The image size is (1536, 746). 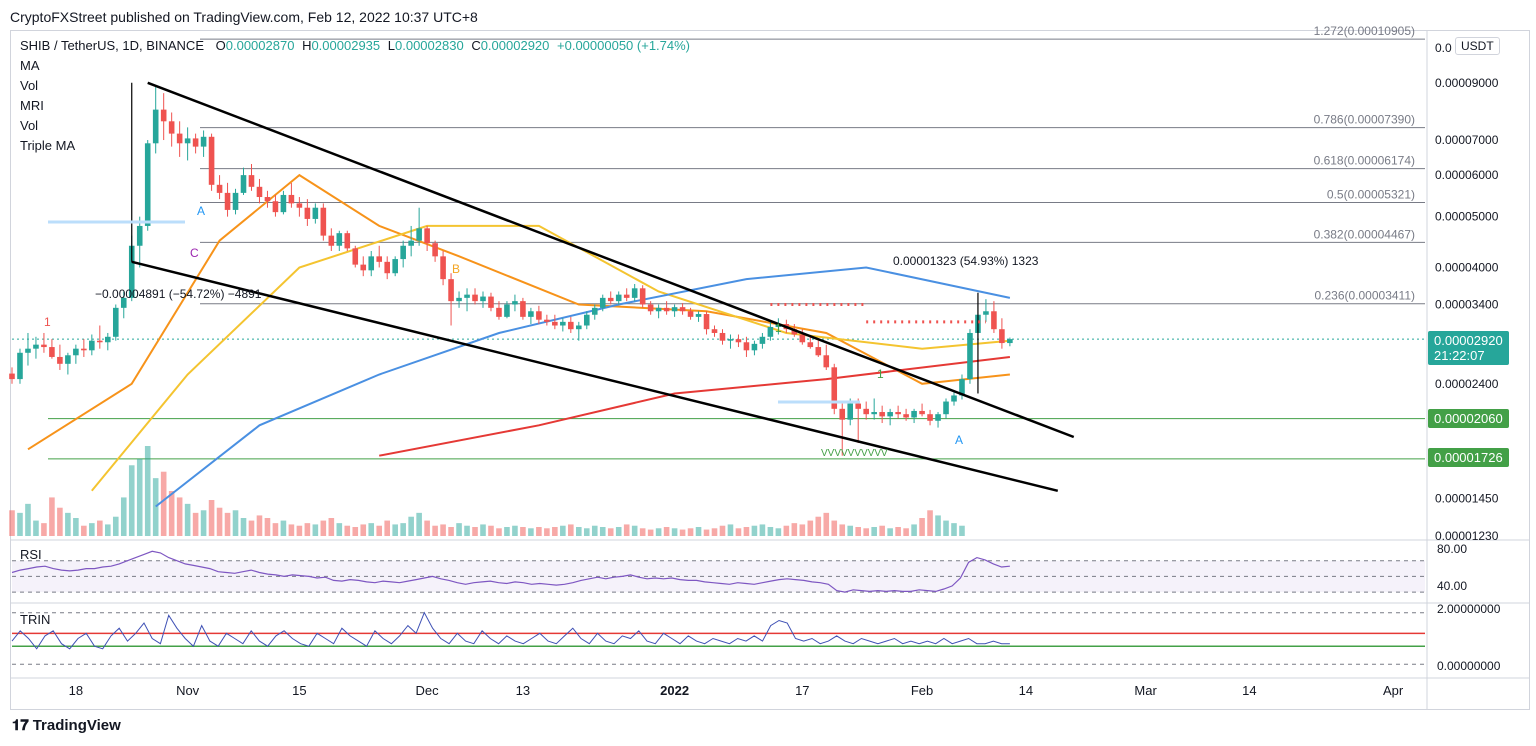 I want to click on legend-indicator-vol-2: Vol, so click(x=29, y=125).